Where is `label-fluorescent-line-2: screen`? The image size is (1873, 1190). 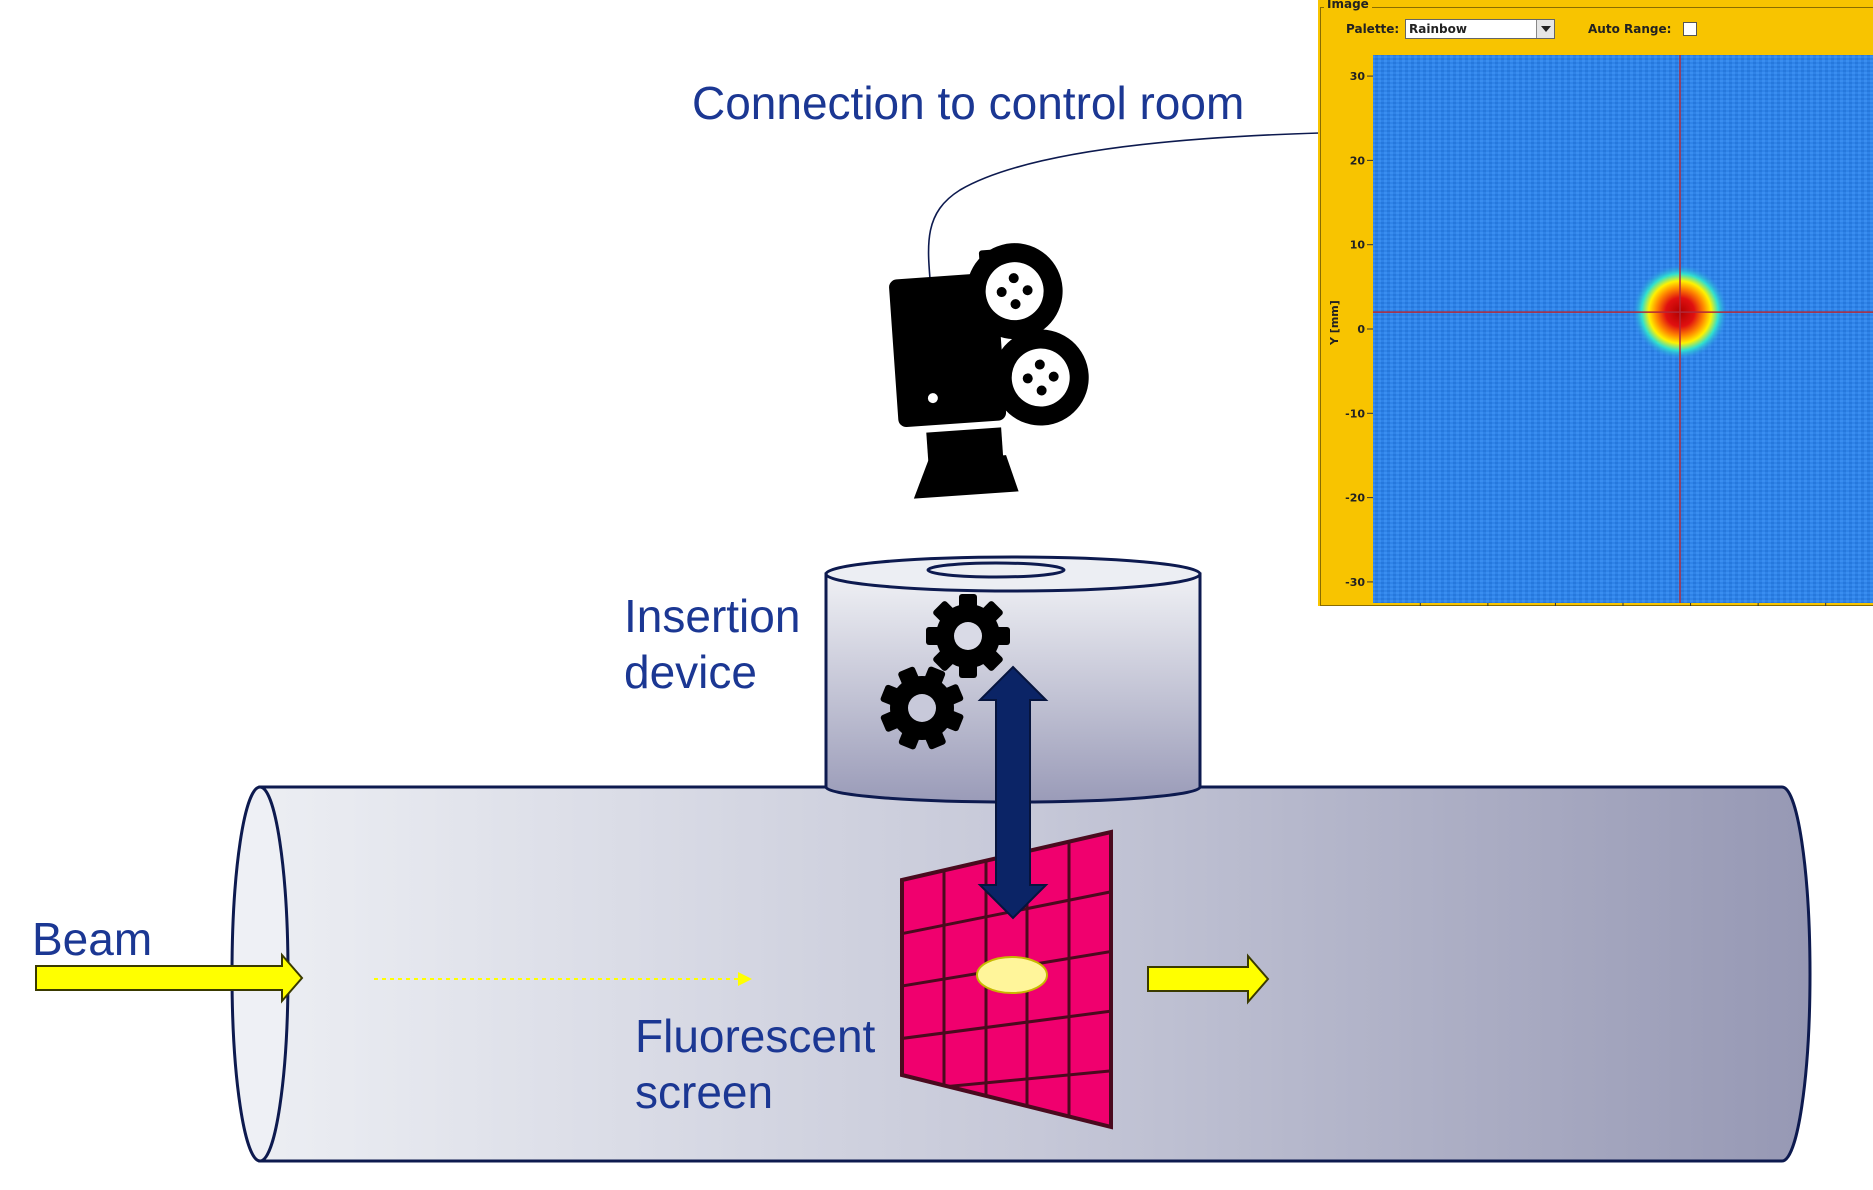 label-fluorescent-line-2: screen is located at coordinates (704, 1092).